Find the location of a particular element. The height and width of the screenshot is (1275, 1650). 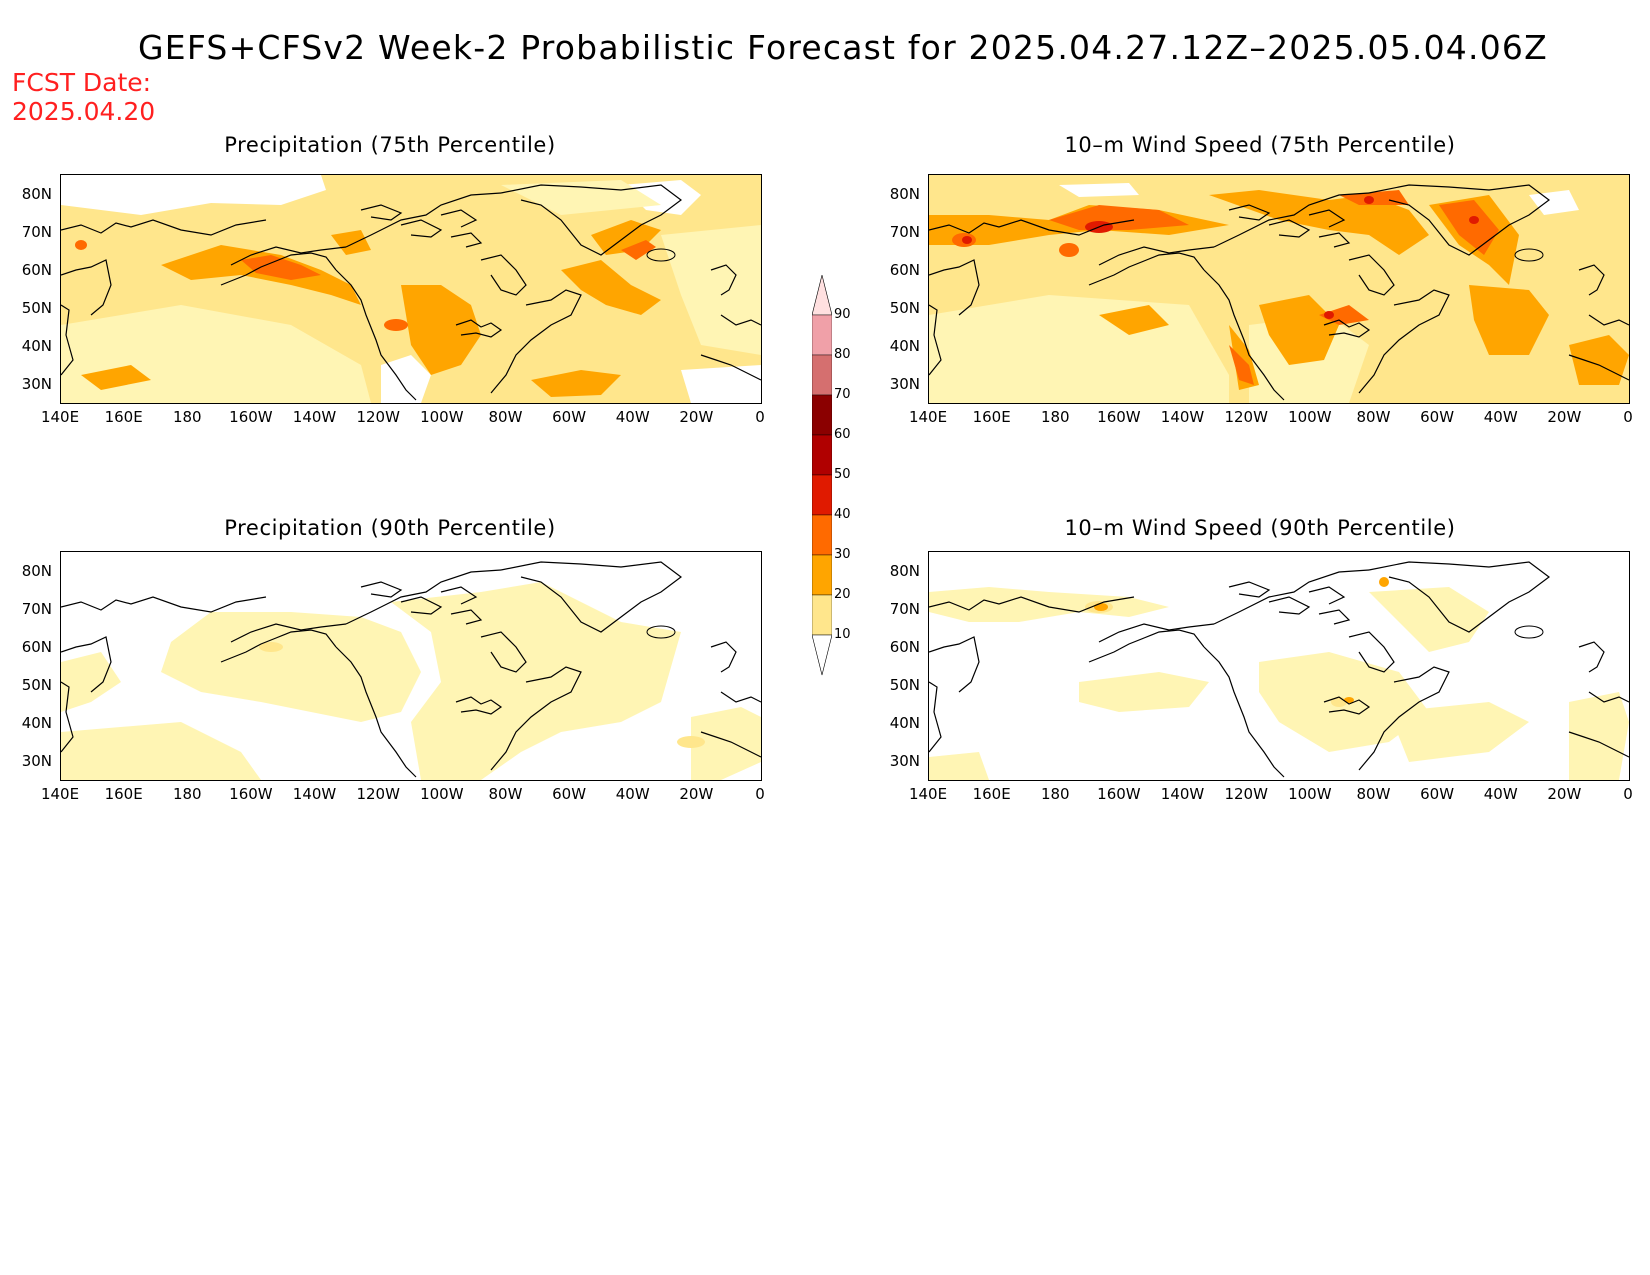

forecast-date-label: FCST Date: is located at coordinates (82, 82).